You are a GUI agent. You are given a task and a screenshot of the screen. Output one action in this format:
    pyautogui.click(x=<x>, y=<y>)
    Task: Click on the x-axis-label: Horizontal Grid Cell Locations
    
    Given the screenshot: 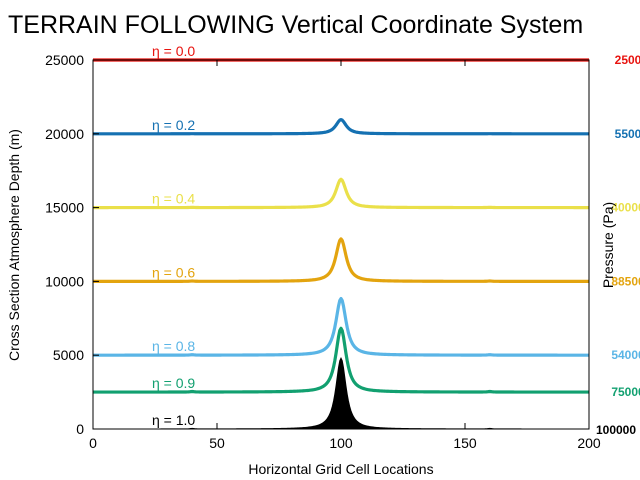 What is the action you would take?
    pyautogui.click(x=340, y=469)
    